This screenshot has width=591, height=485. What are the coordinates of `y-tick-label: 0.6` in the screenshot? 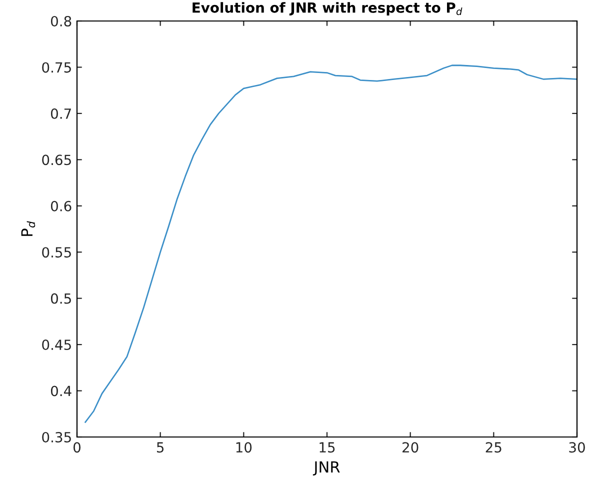 It's located at (61, 206).